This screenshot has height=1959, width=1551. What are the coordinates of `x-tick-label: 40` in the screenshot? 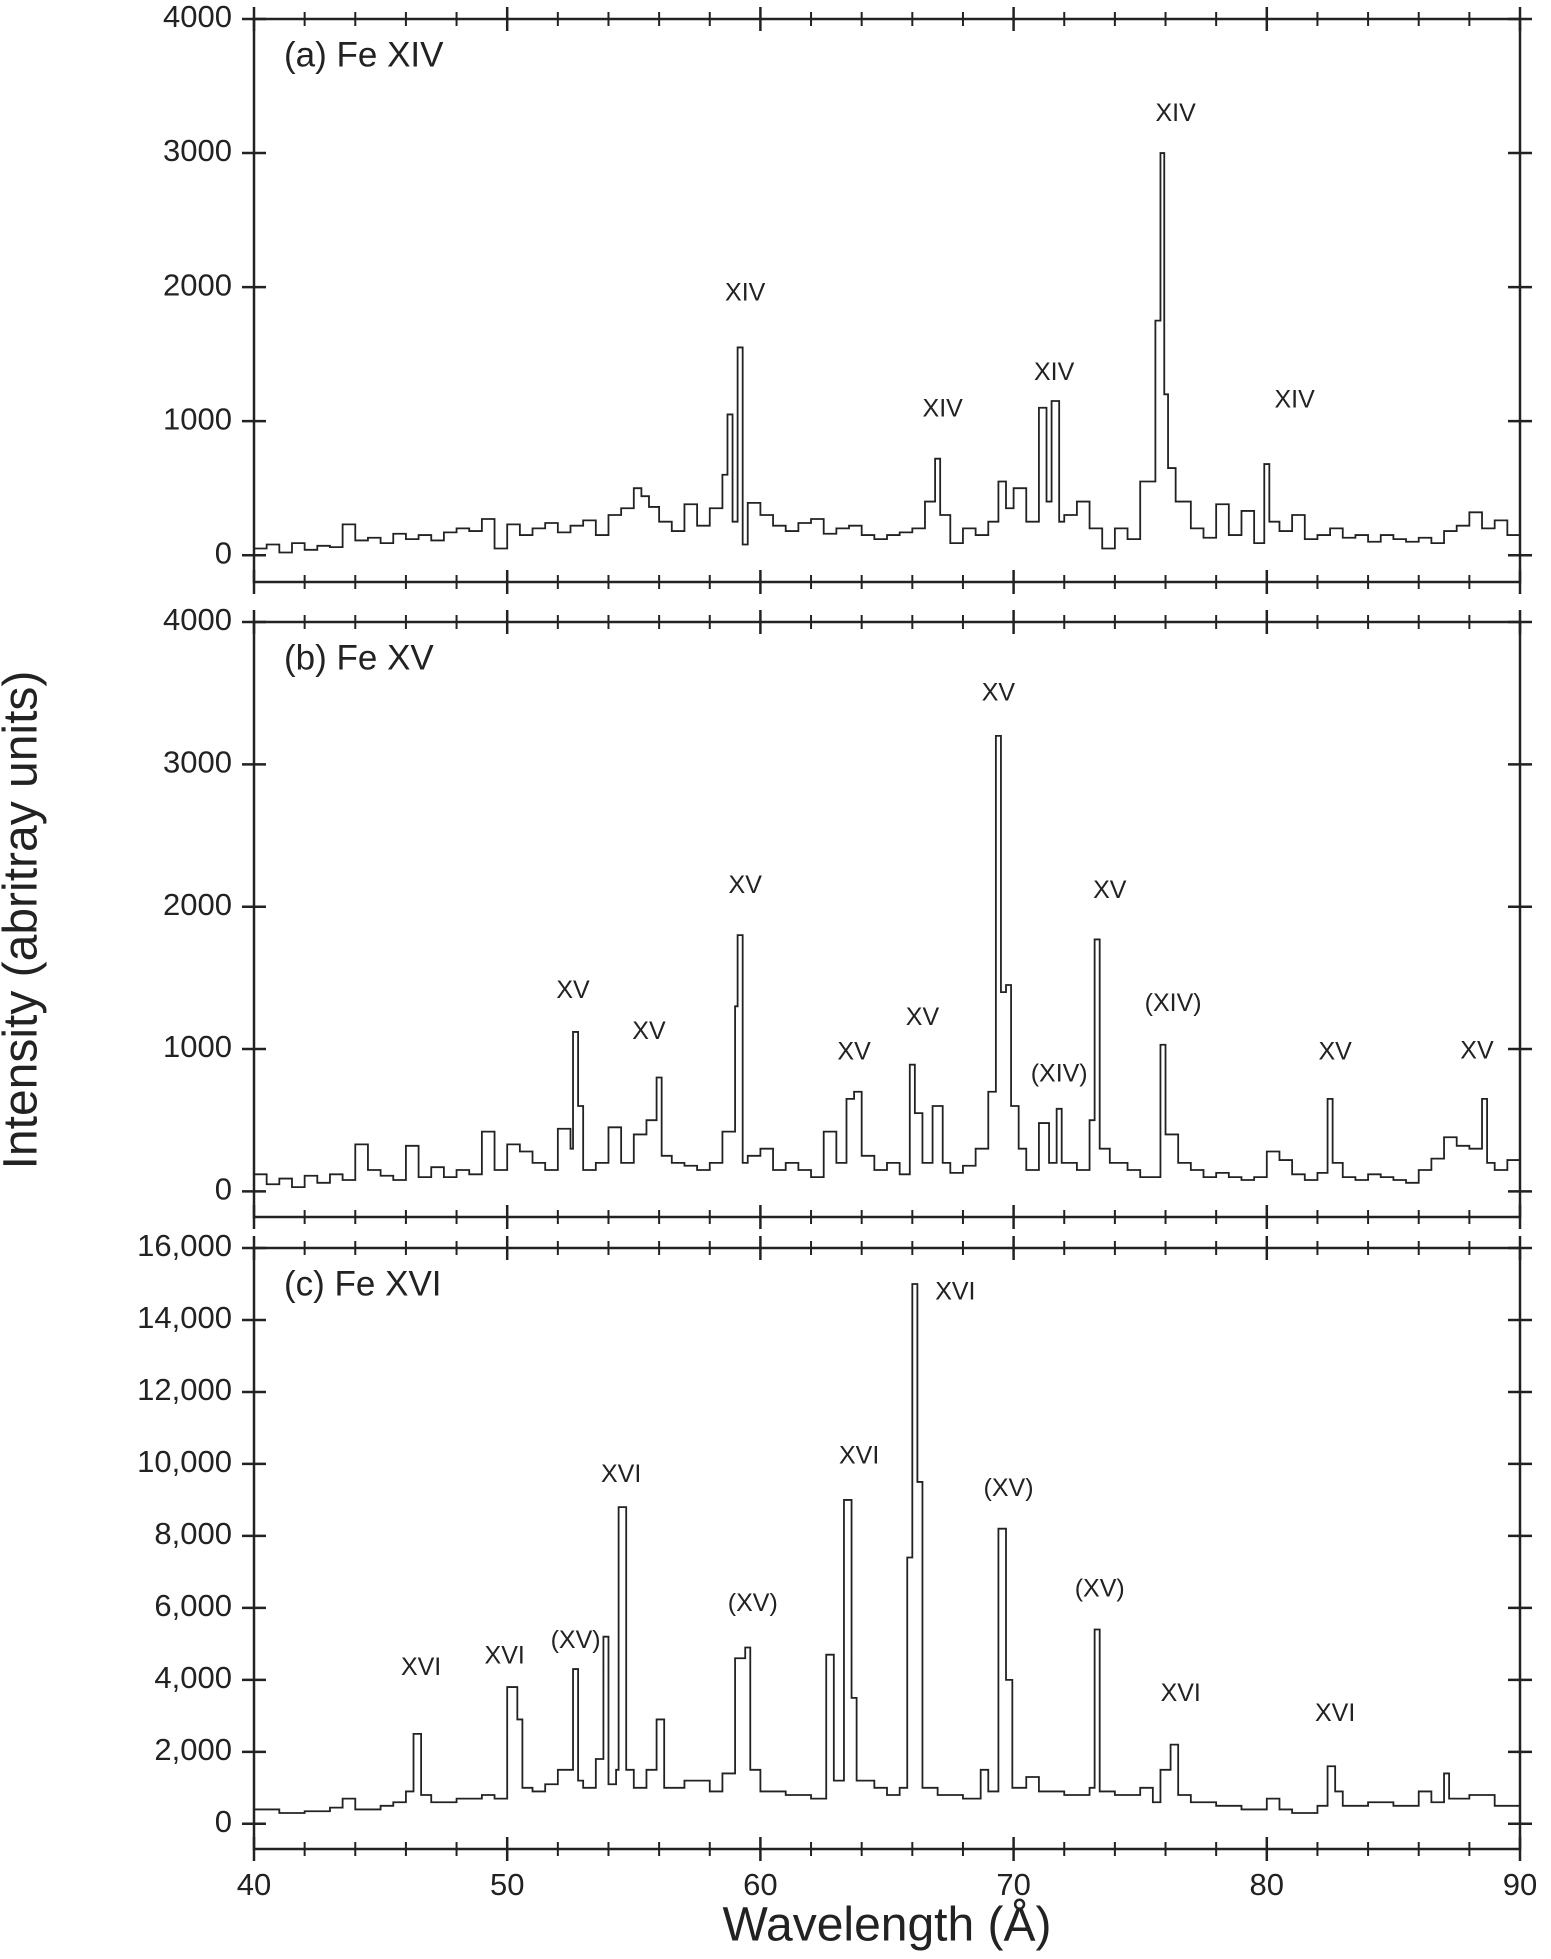 It's located at (254, 1884).